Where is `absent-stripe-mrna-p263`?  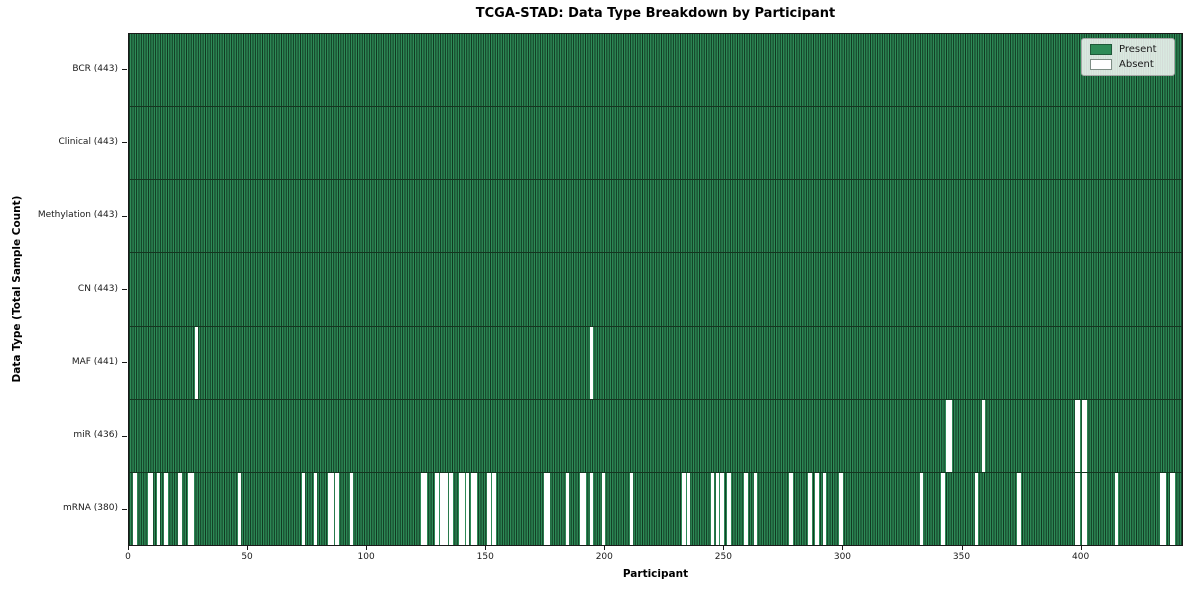
absent-stripe-mrna-p263 is located at coordinates (755, 508).